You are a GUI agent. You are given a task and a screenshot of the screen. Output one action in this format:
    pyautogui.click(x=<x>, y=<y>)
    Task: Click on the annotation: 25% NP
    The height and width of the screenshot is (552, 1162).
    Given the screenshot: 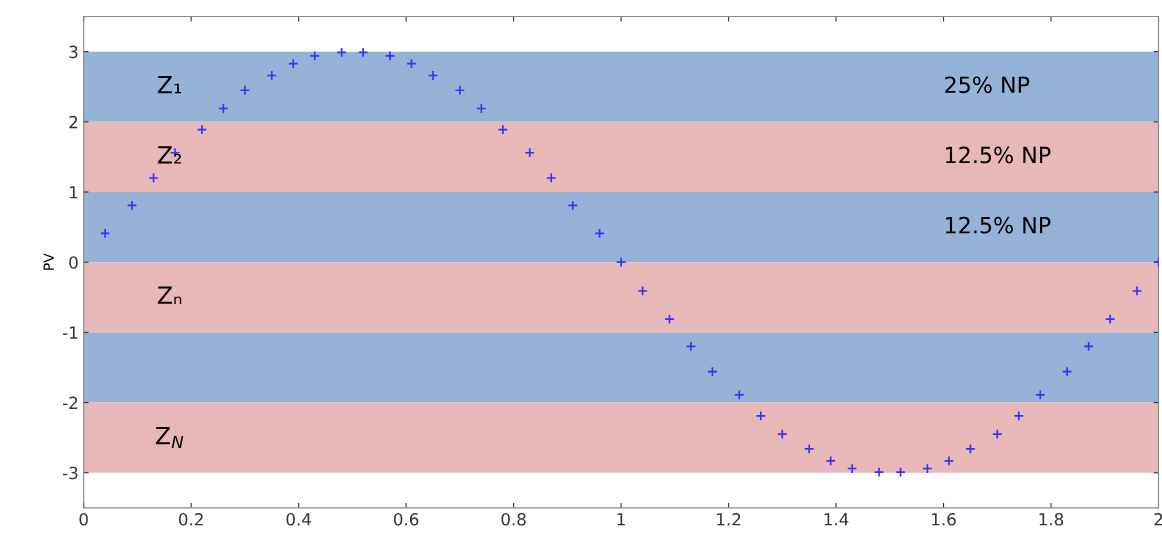 What is the action you would take?
    pyautogui.click(x=987, y=85)
    